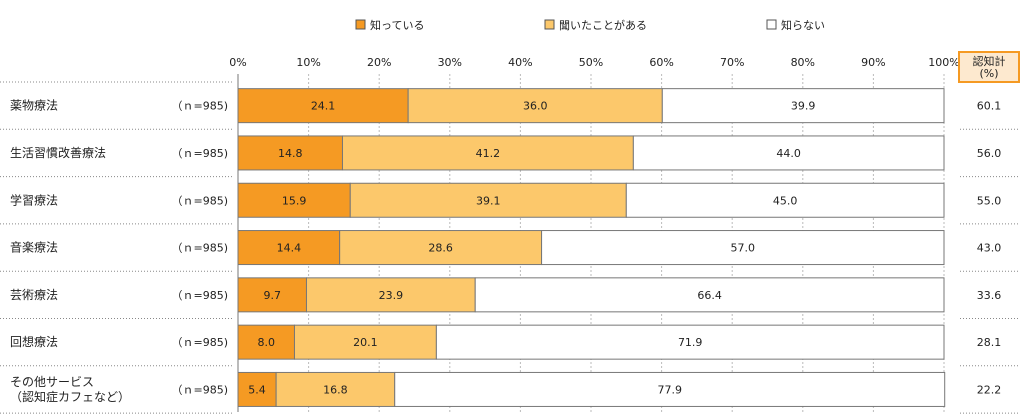 Image resolution: width=1024 pixels, height=419 pixels. Describe the element at coordinates (989, 106) in the screenshot. I see `total-value: 60.1` at that location.